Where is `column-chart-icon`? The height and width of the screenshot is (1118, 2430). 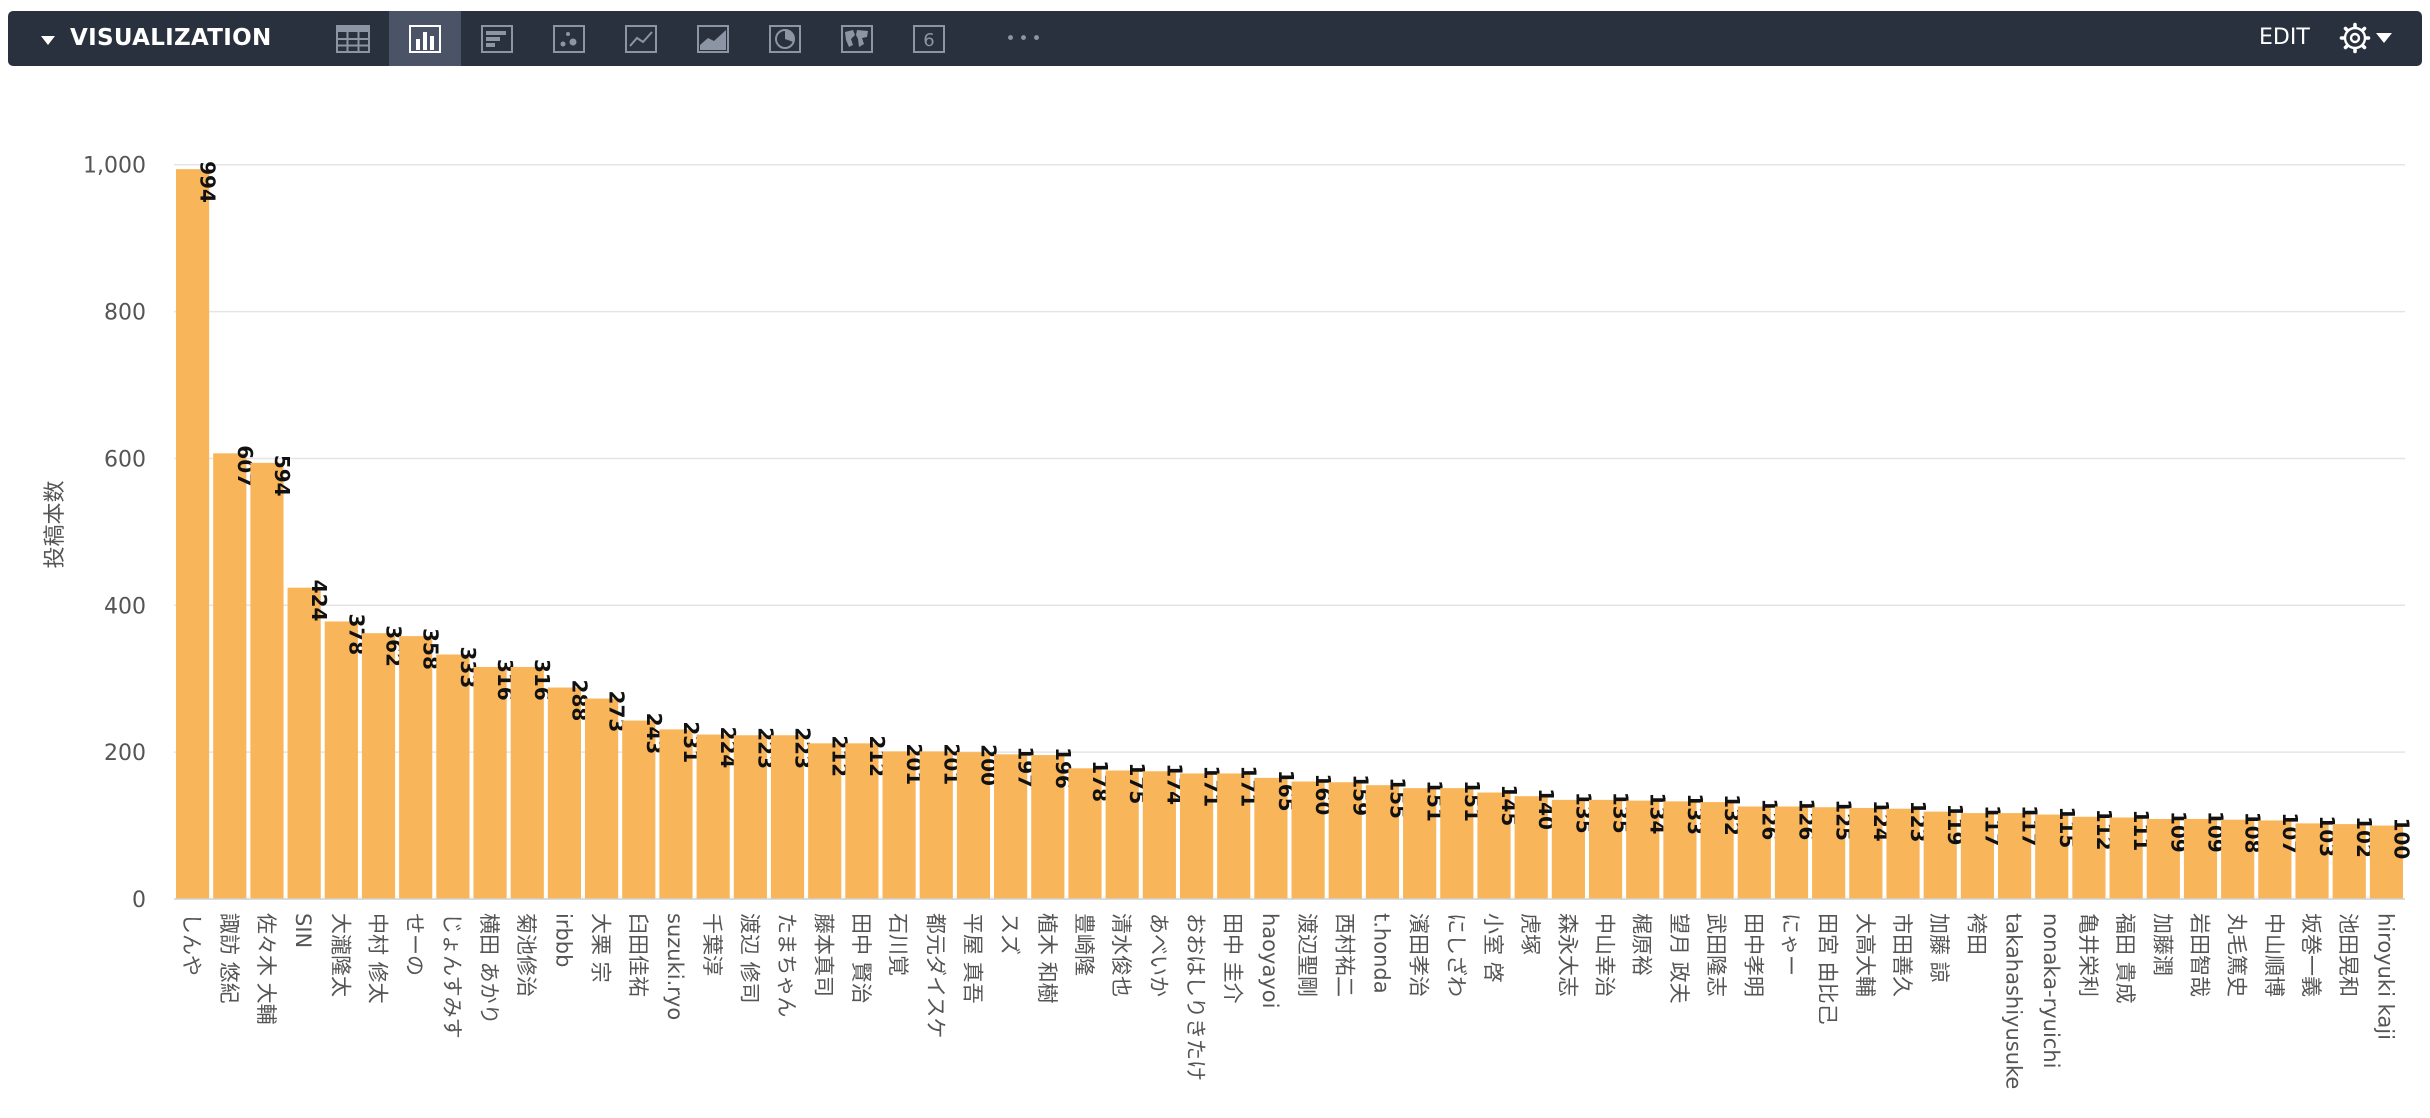
column-chart-icon is located at coordinates (425, 38).